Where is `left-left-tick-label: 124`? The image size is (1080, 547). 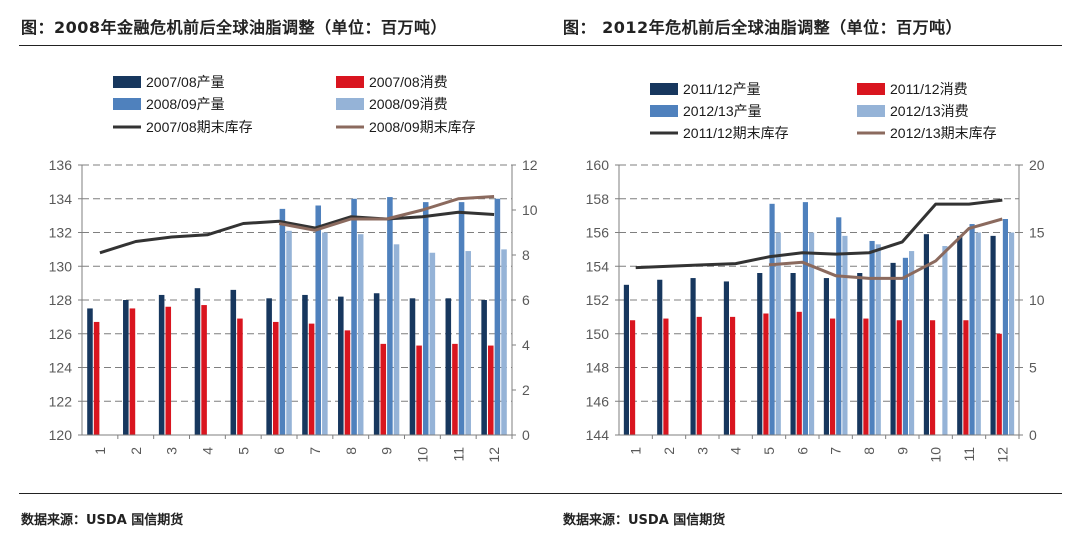
left-left-tick-label: 124 is located at coordinates (61, 368).